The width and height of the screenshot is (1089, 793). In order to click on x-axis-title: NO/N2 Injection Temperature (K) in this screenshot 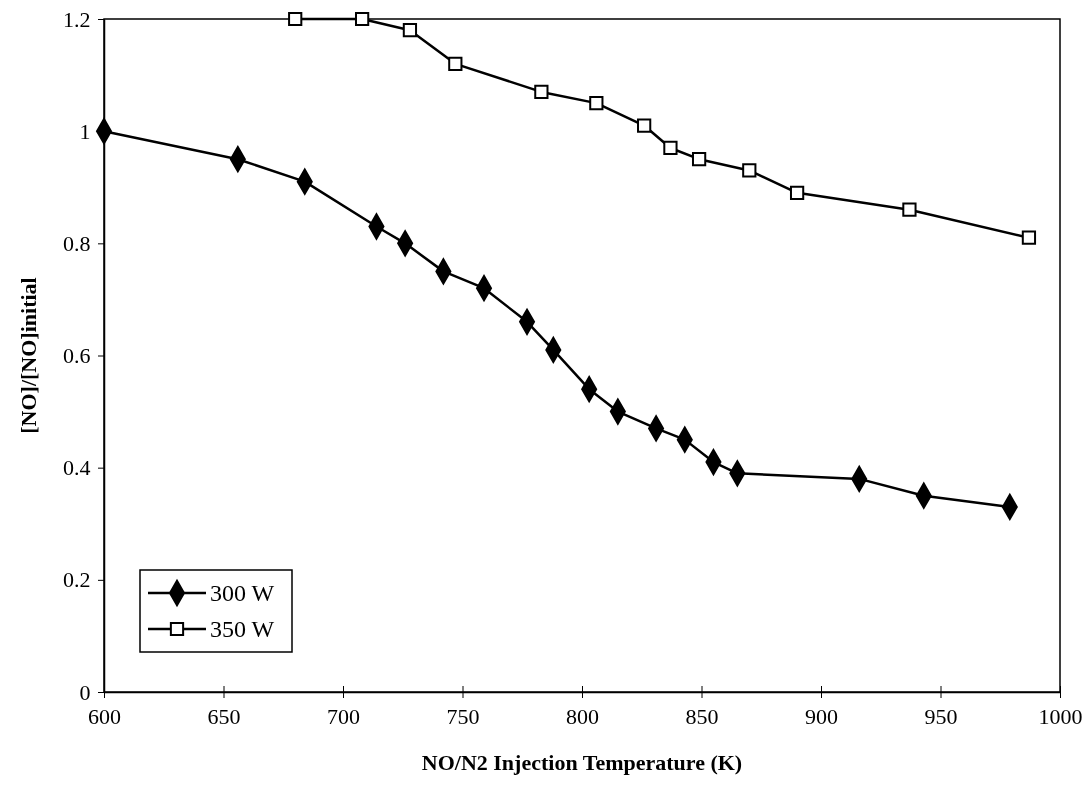, I will do `click(582, 762)`.